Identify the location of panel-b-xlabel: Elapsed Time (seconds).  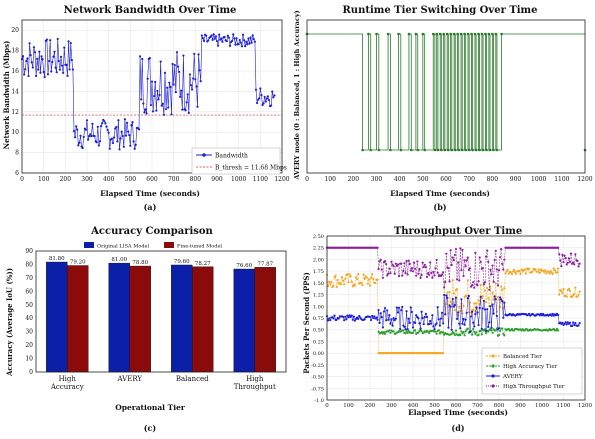
(440, 193).